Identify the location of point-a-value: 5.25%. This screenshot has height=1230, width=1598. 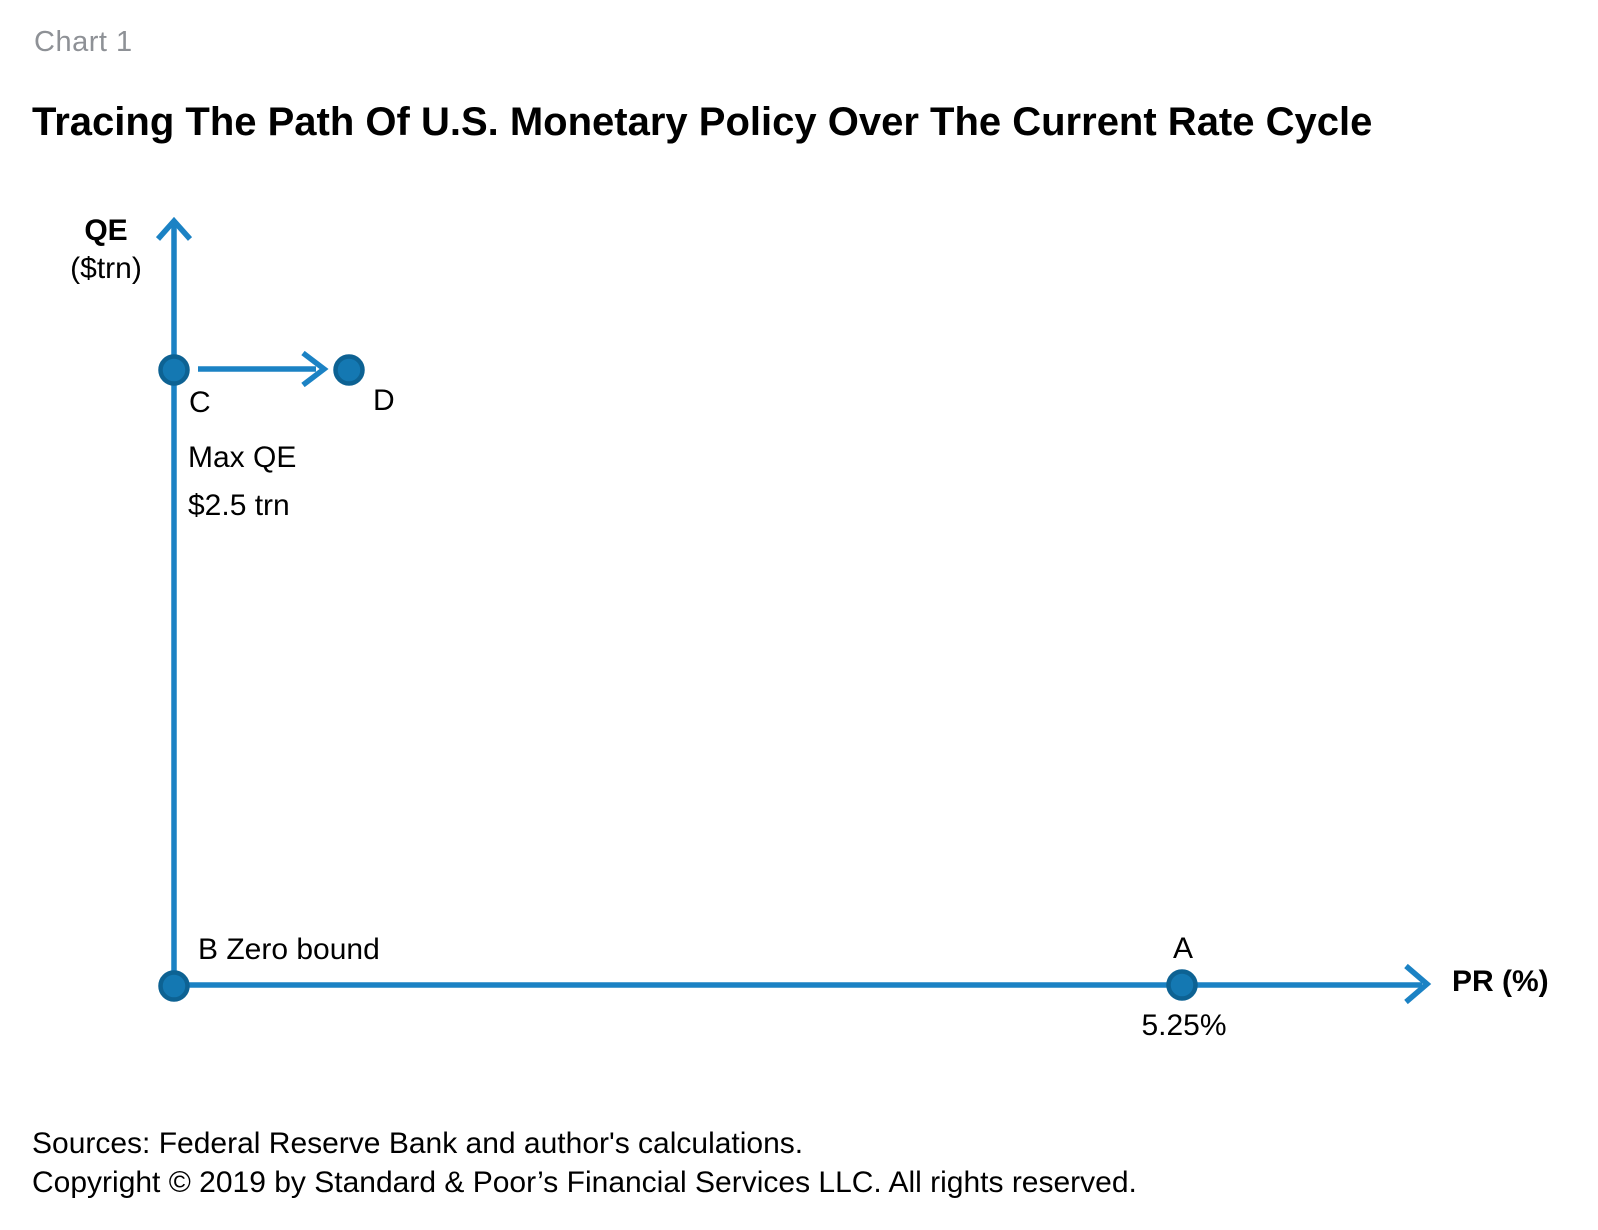
(1184, 1025).